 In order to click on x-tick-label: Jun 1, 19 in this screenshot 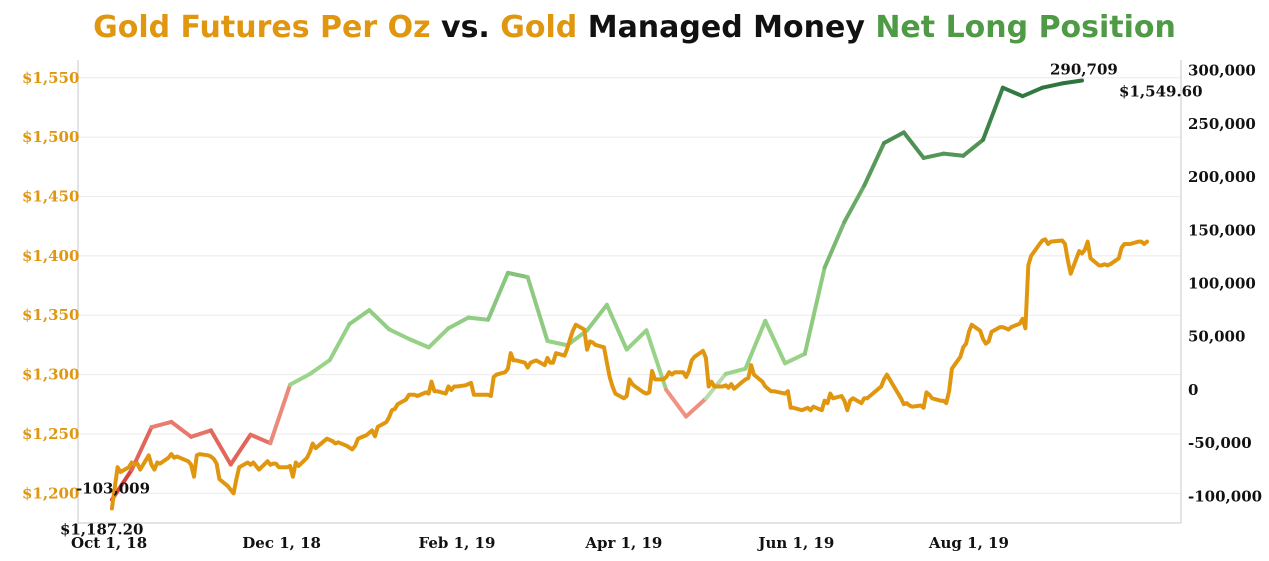, I will do `click(795, 543)`.